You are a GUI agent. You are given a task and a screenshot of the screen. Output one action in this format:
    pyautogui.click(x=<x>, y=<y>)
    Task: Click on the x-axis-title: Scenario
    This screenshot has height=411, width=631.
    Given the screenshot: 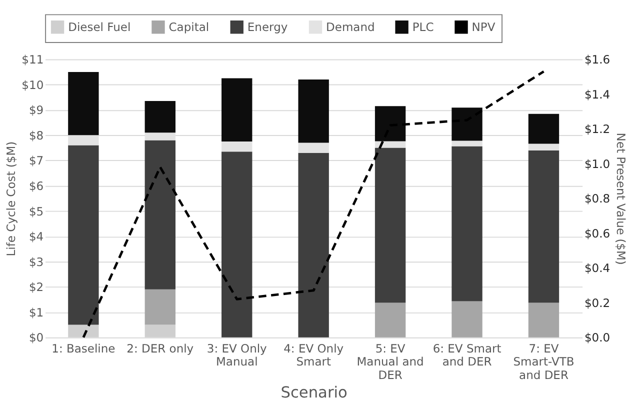 What is the action you would take?
    pyautogui.click(x=314, y=392)
    